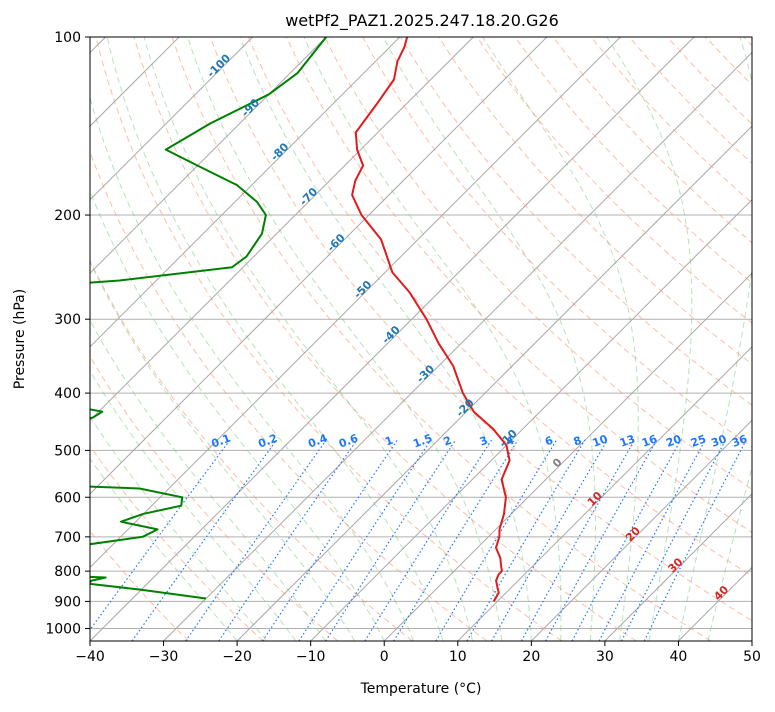  Describe the element at coordinates (218, 65) in the screenshot. I see `isotherm-label: -100` at that location.